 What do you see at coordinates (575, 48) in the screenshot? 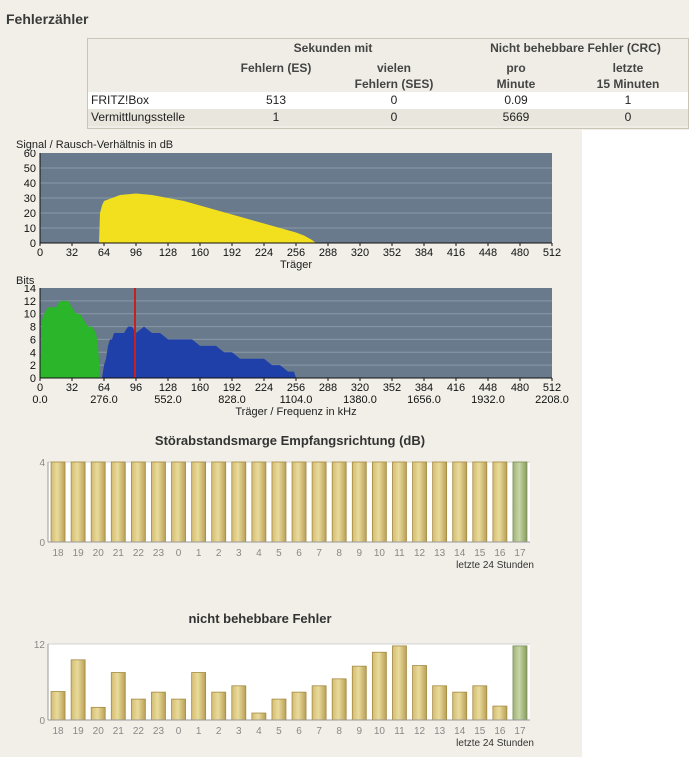
I see `group-header-crc: Nicht behebbare Fehler (CRC)` at bounding box center [575, 48].